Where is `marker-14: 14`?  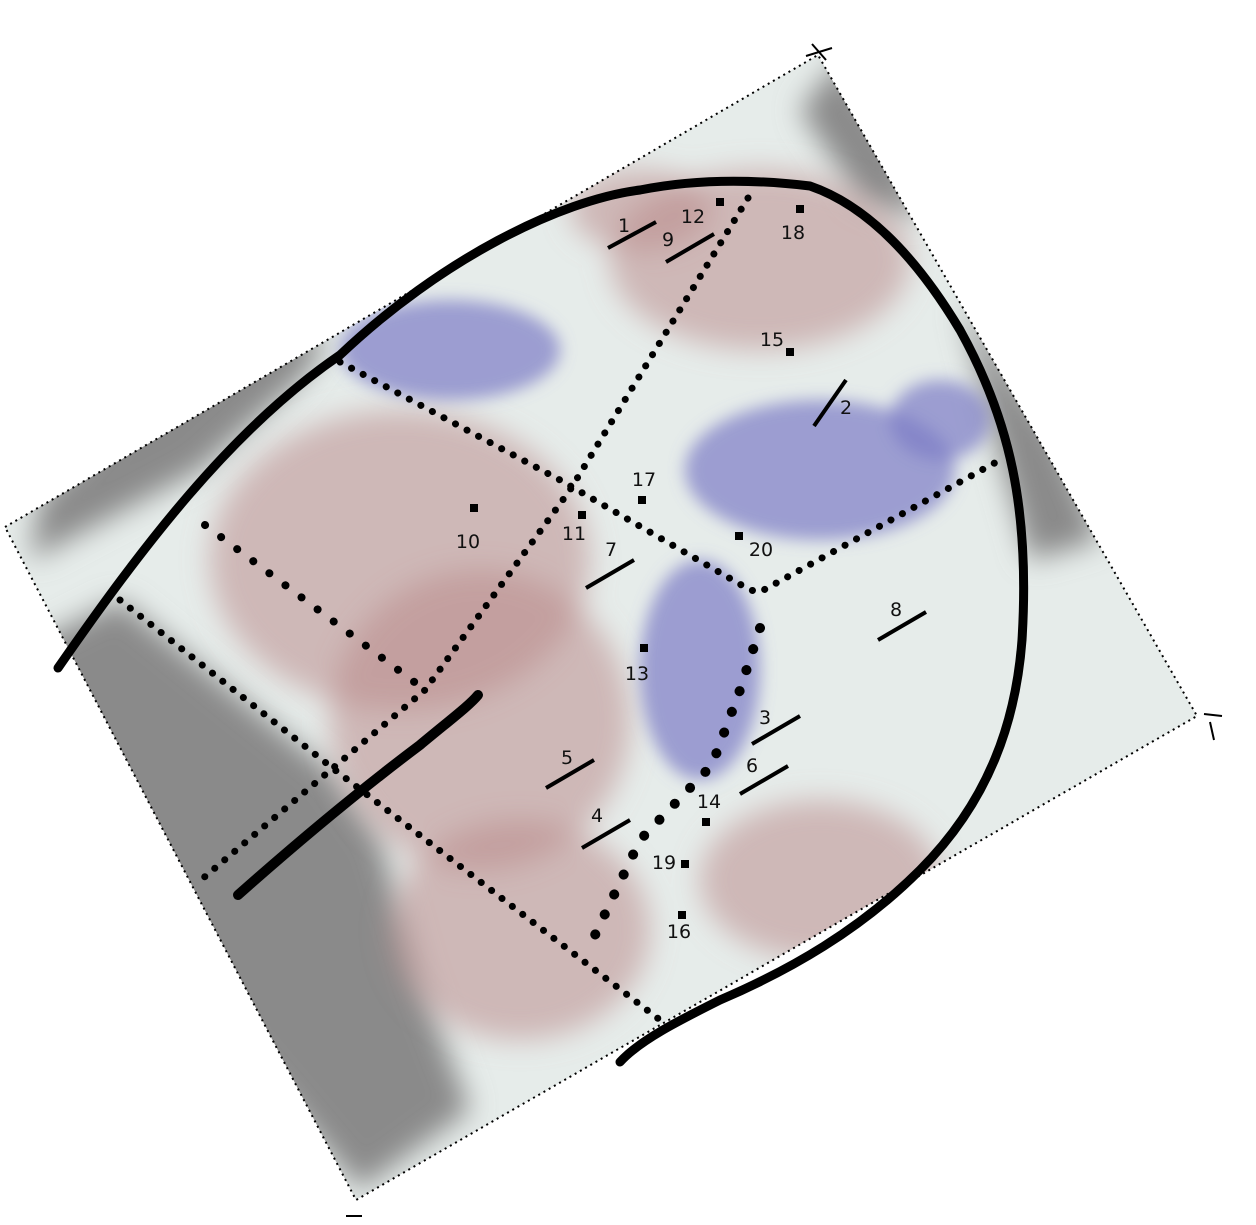
marker-14: 14 is located at coordinates (709, 808).